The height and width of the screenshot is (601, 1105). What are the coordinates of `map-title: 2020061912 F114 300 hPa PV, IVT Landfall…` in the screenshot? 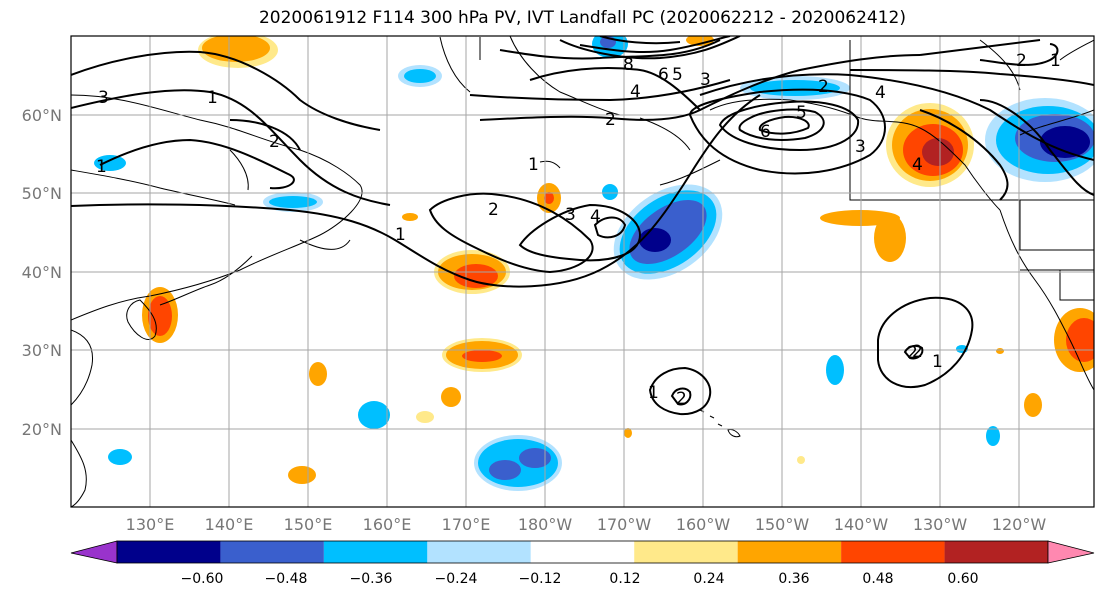 It's located at (582, 18).